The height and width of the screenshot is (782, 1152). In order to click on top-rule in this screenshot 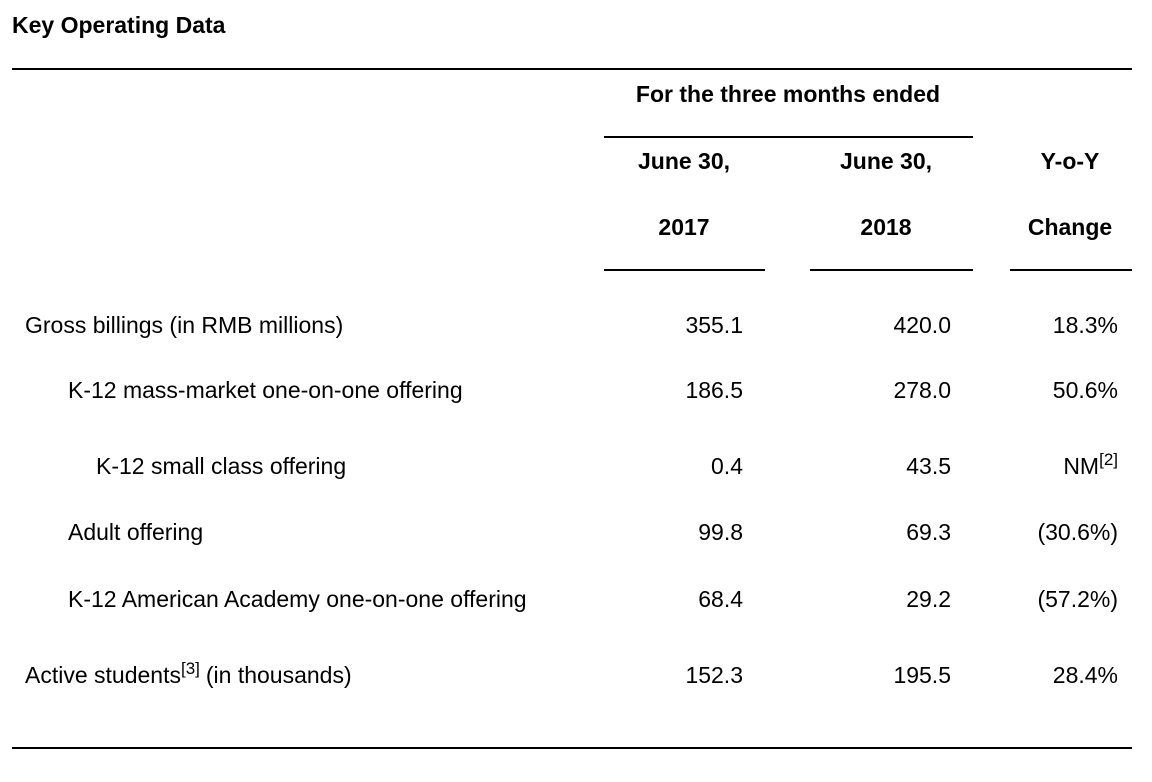, I will do `click(572, 69)`.